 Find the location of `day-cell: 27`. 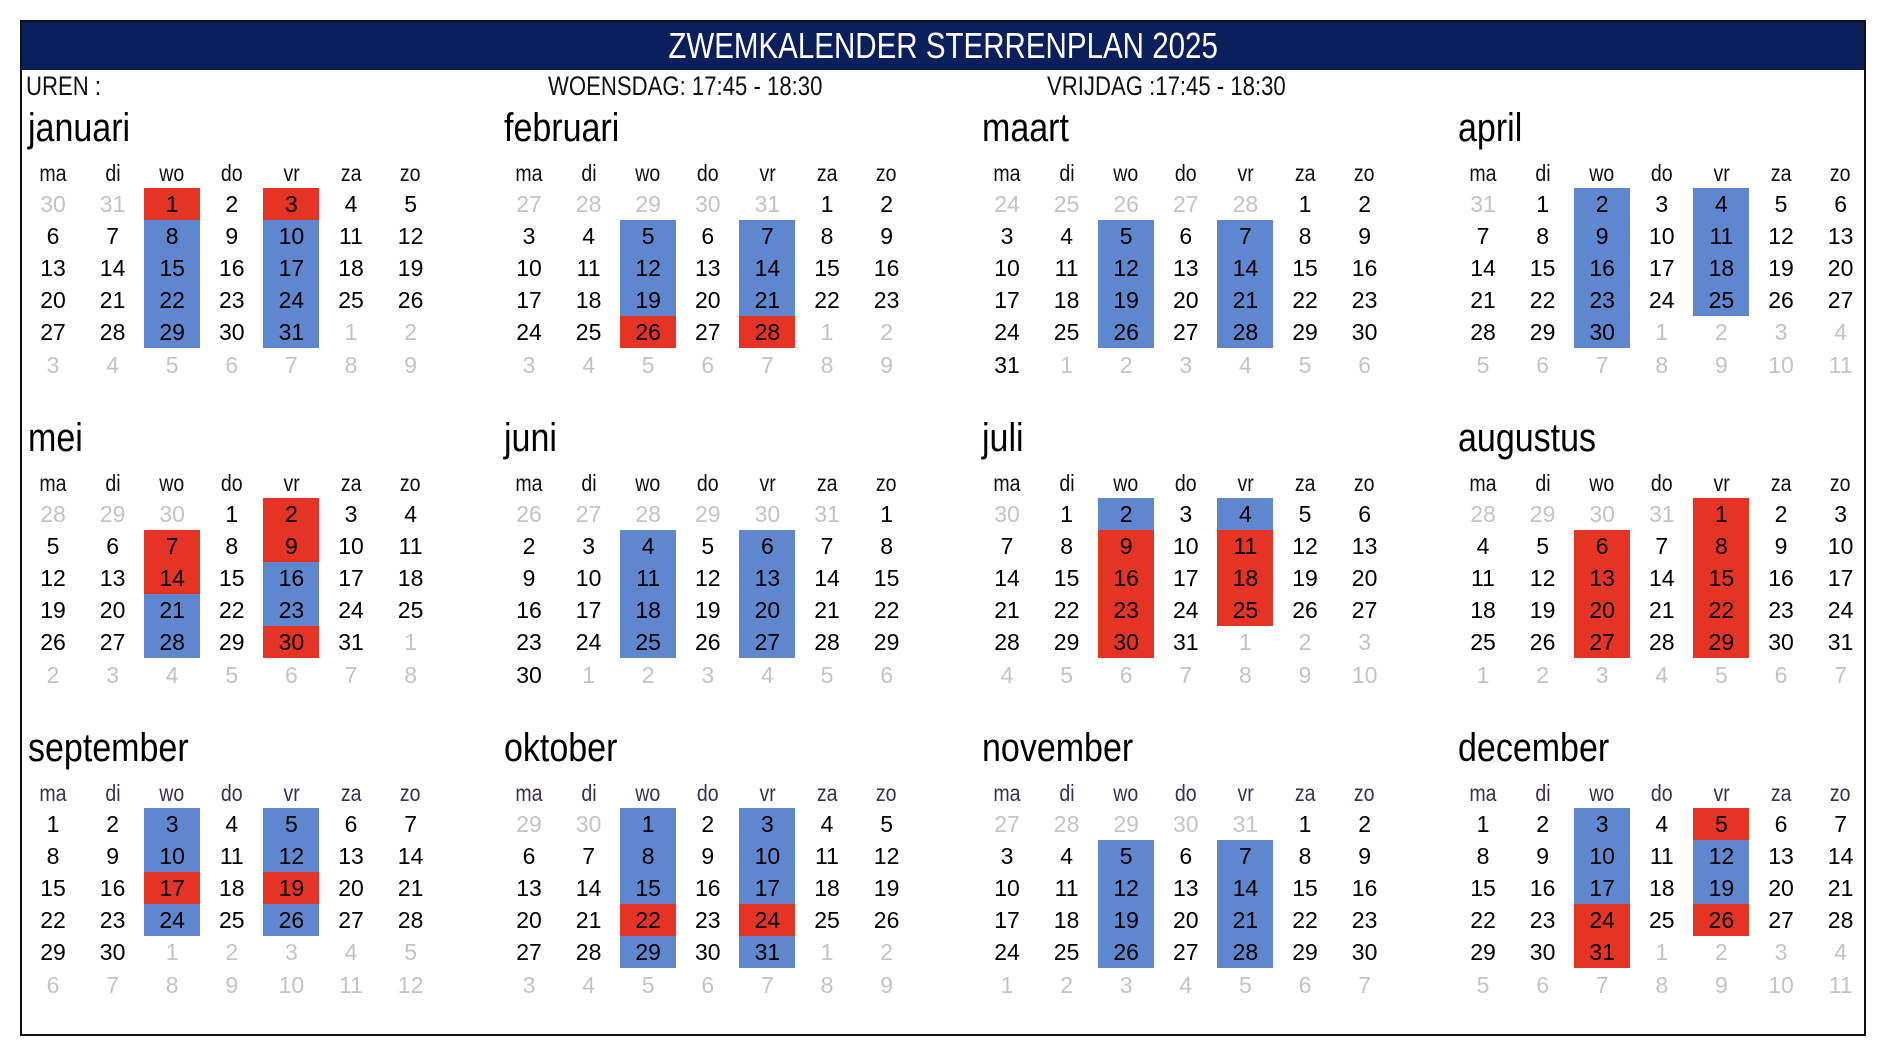

day-cell: 27 is located at coordinates (1364, 610).